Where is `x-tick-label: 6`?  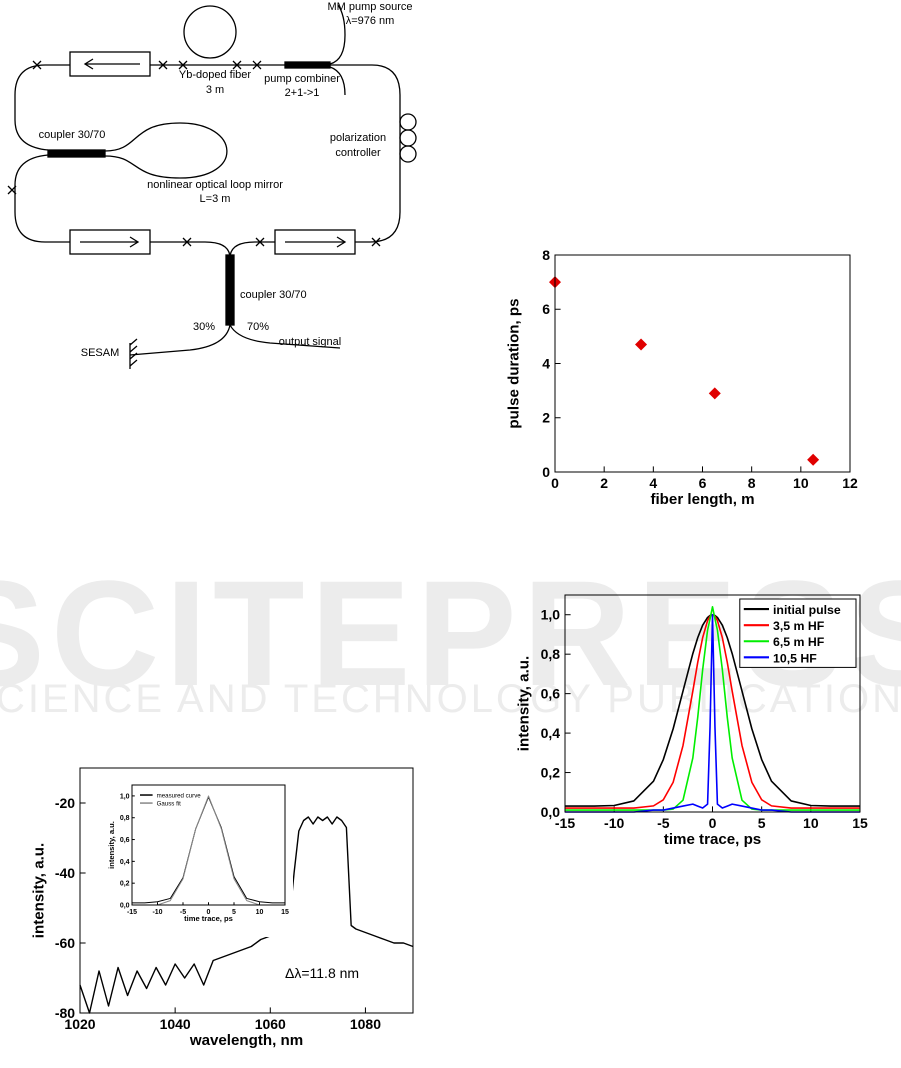
x-tick-label: 6 is located at coordinates (703, 483).